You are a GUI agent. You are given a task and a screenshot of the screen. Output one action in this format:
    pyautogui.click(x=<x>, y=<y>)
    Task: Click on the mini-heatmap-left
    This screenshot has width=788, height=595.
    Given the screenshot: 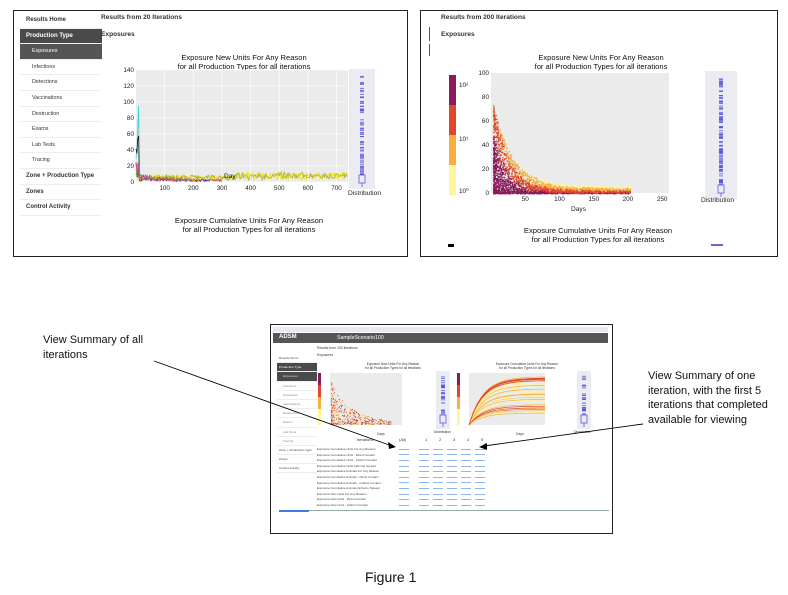 What is the action you would take?
    pyautogui.click(x=362, y=402)
    